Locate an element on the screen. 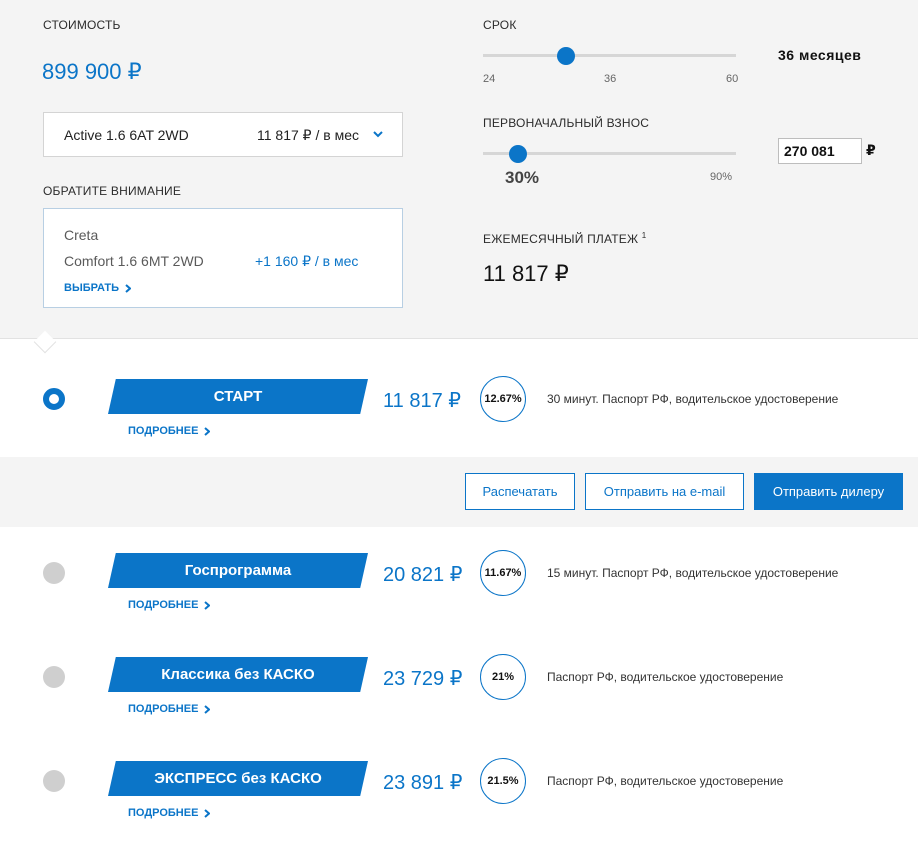 This screenshot has width=918, height=856. send-dealer-button: Отправить дилеру is located at coordinates (828, 491).